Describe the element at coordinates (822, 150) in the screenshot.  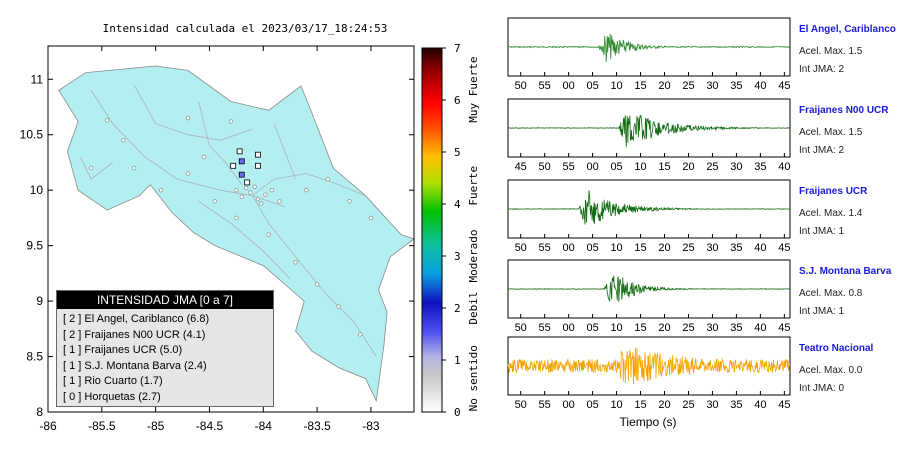
I see `station-jma-intensity: Int JMA: 2` at that location.